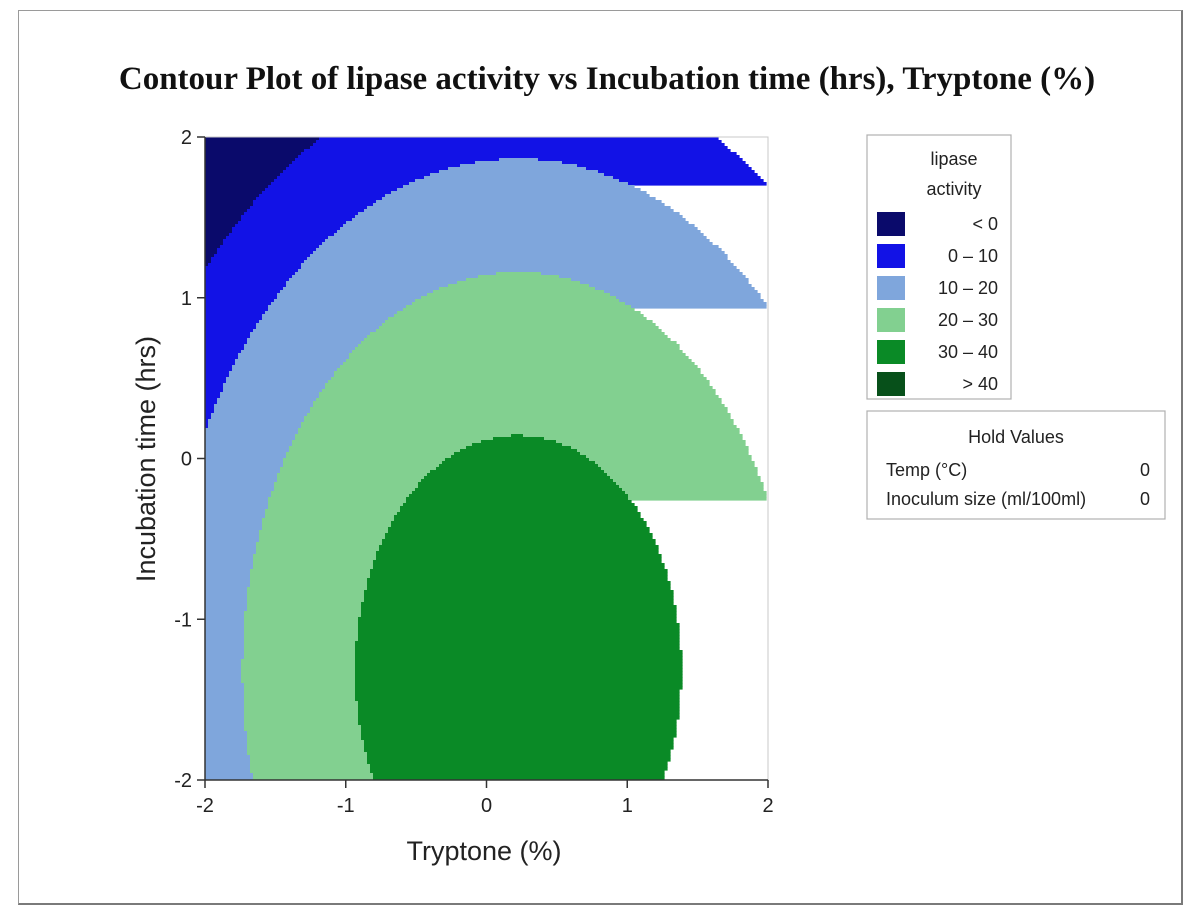  I want to click on y-tick-label: -2, so click(183, 781).